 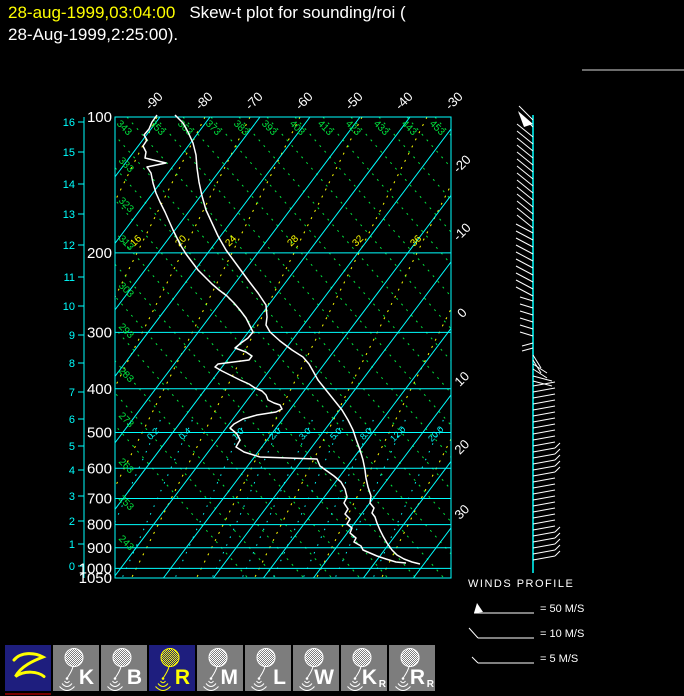 I want to click on isotherm-right-label: 30, so click(x=461, y=511).